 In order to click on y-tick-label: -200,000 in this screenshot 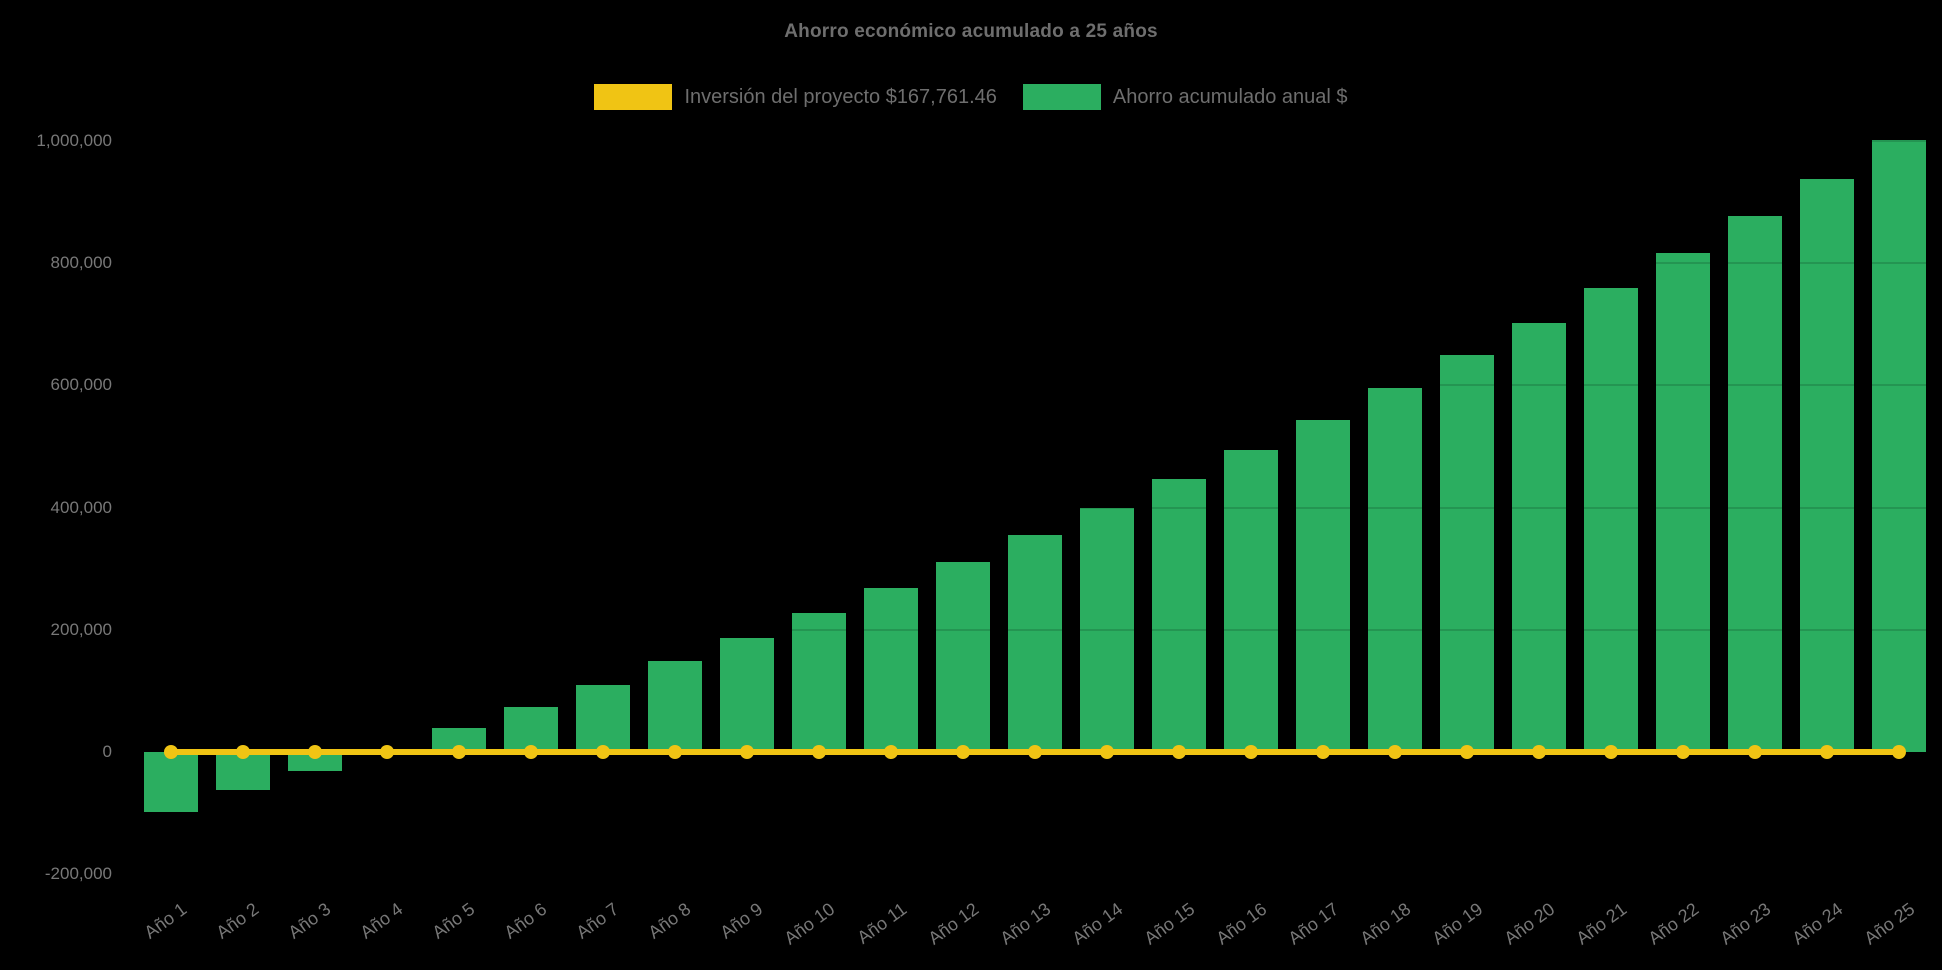, I will do `click(78, 874)`.